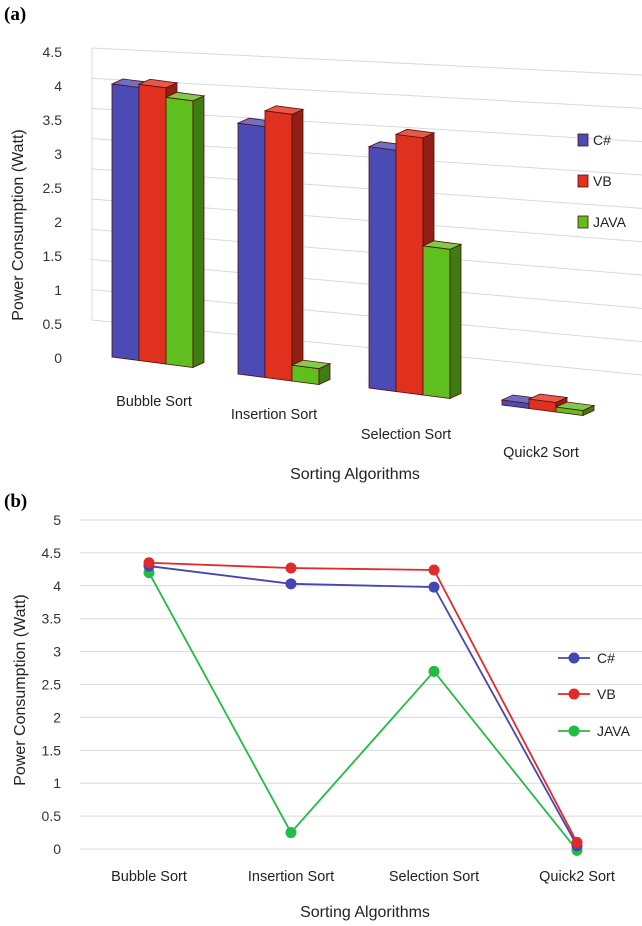 This screenshot has width=642, height=926. What do you see at coordinates (53, 205) in the screenshot?
I see `panel-a-y-tick-labels: 0 0.5 1 1.5 2 2.5 3 3.5 4 4.5` at bounding box center [53, 205].